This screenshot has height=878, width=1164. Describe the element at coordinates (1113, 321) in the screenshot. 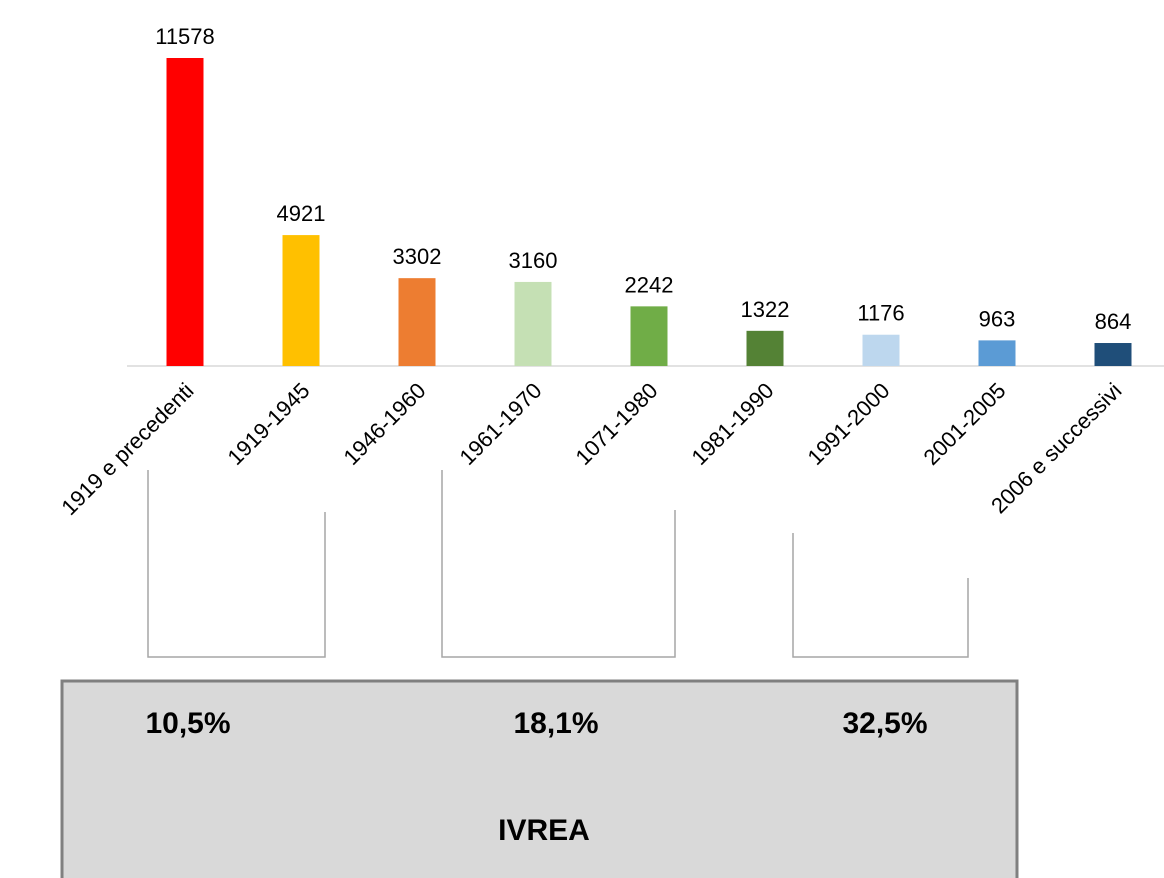

I see `data-label: 864` at that location.